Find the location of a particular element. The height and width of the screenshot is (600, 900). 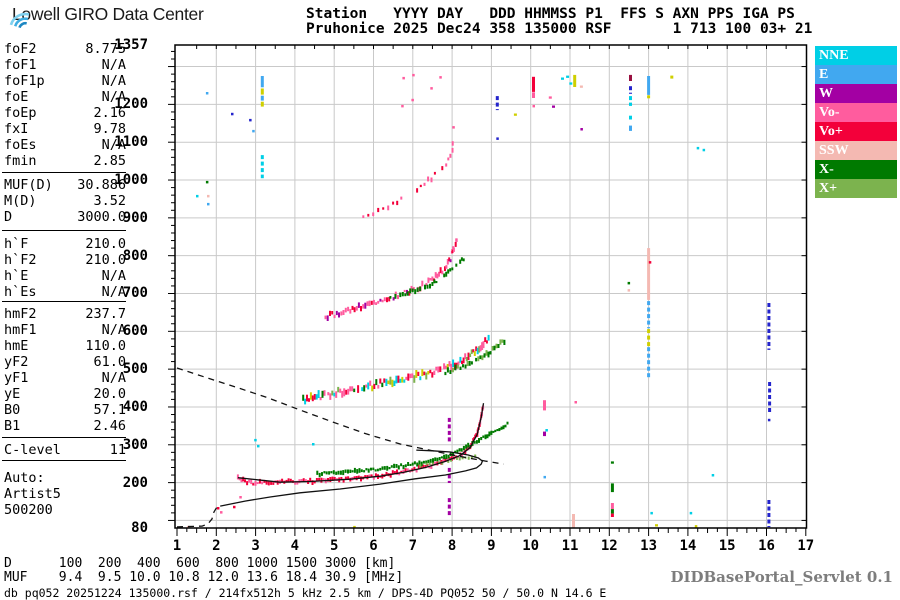

param-row-hmf1: hmF1 N/A is located at coordinates (65, 330).